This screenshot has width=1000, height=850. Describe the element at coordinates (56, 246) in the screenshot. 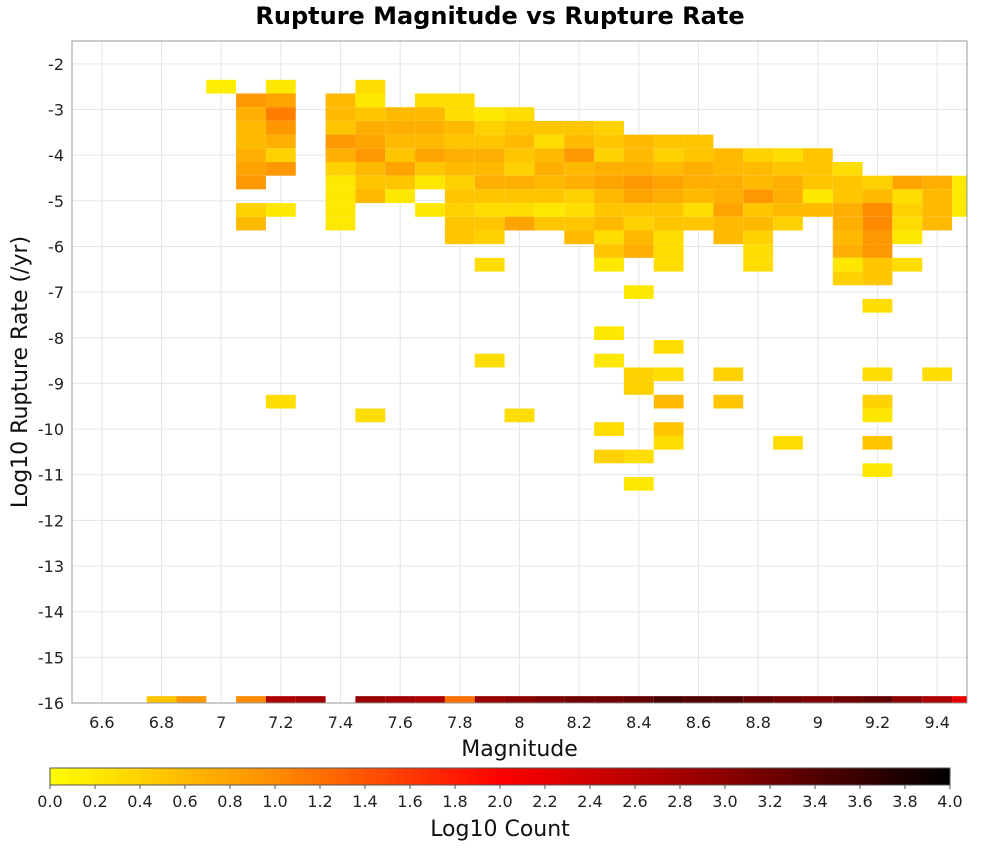

I see `y-tick-label: -6` at that location.